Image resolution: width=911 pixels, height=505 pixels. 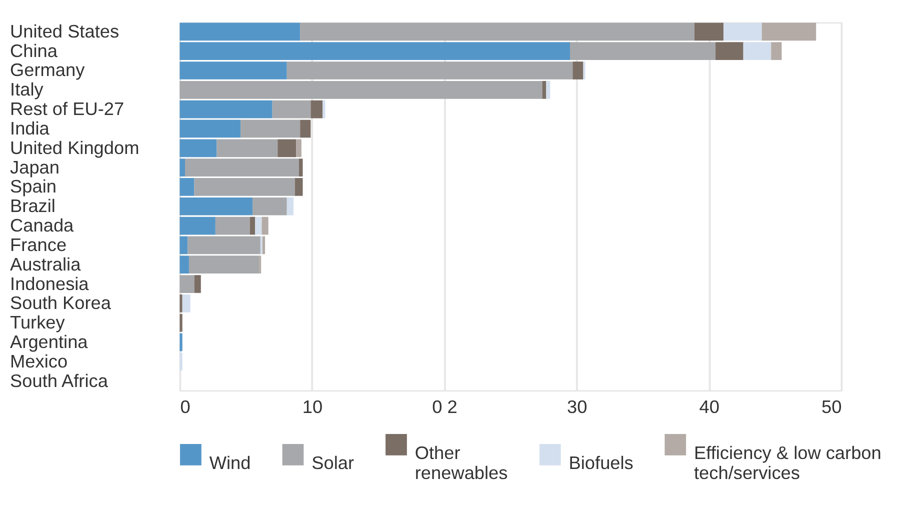 I want to click on y-tick-label: South Africa, so click(x=59, y=380).